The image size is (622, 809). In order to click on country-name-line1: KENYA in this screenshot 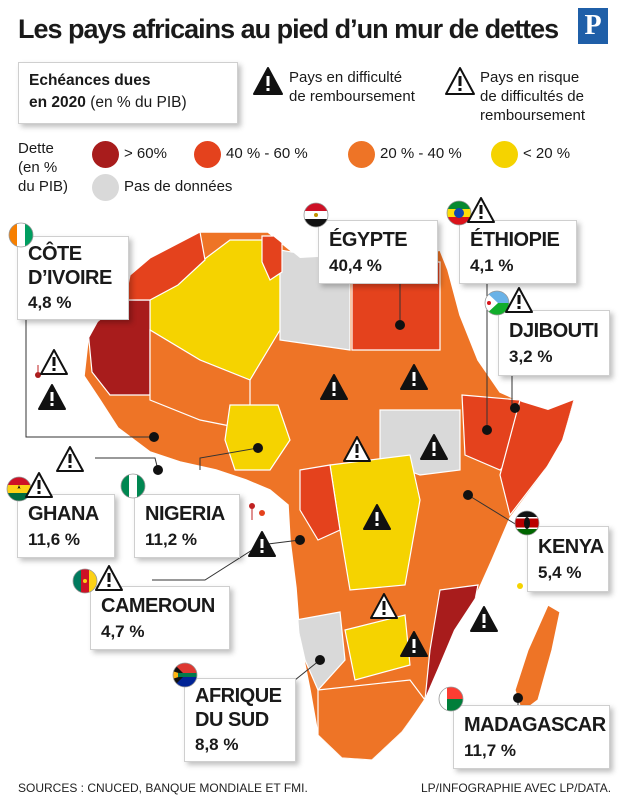, I will do `click(571, 547)`.